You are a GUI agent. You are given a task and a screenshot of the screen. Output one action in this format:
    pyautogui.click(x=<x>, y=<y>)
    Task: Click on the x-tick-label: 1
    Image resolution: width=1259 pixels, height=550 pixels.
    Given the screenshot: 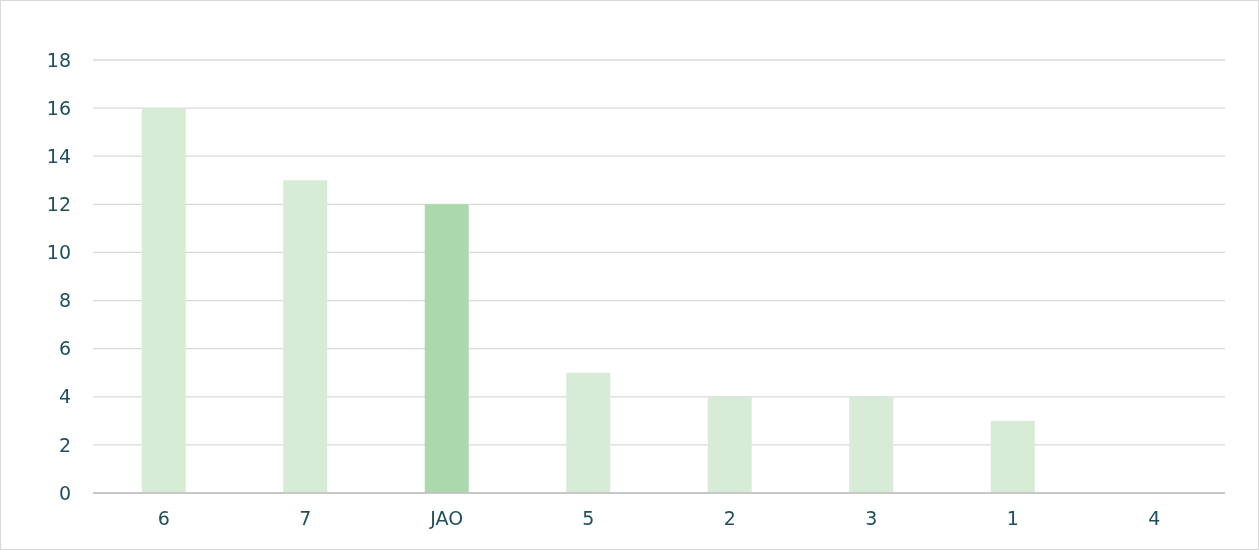 What is the action you would take?
    pyautogui.click(x=1012, y=518)
    